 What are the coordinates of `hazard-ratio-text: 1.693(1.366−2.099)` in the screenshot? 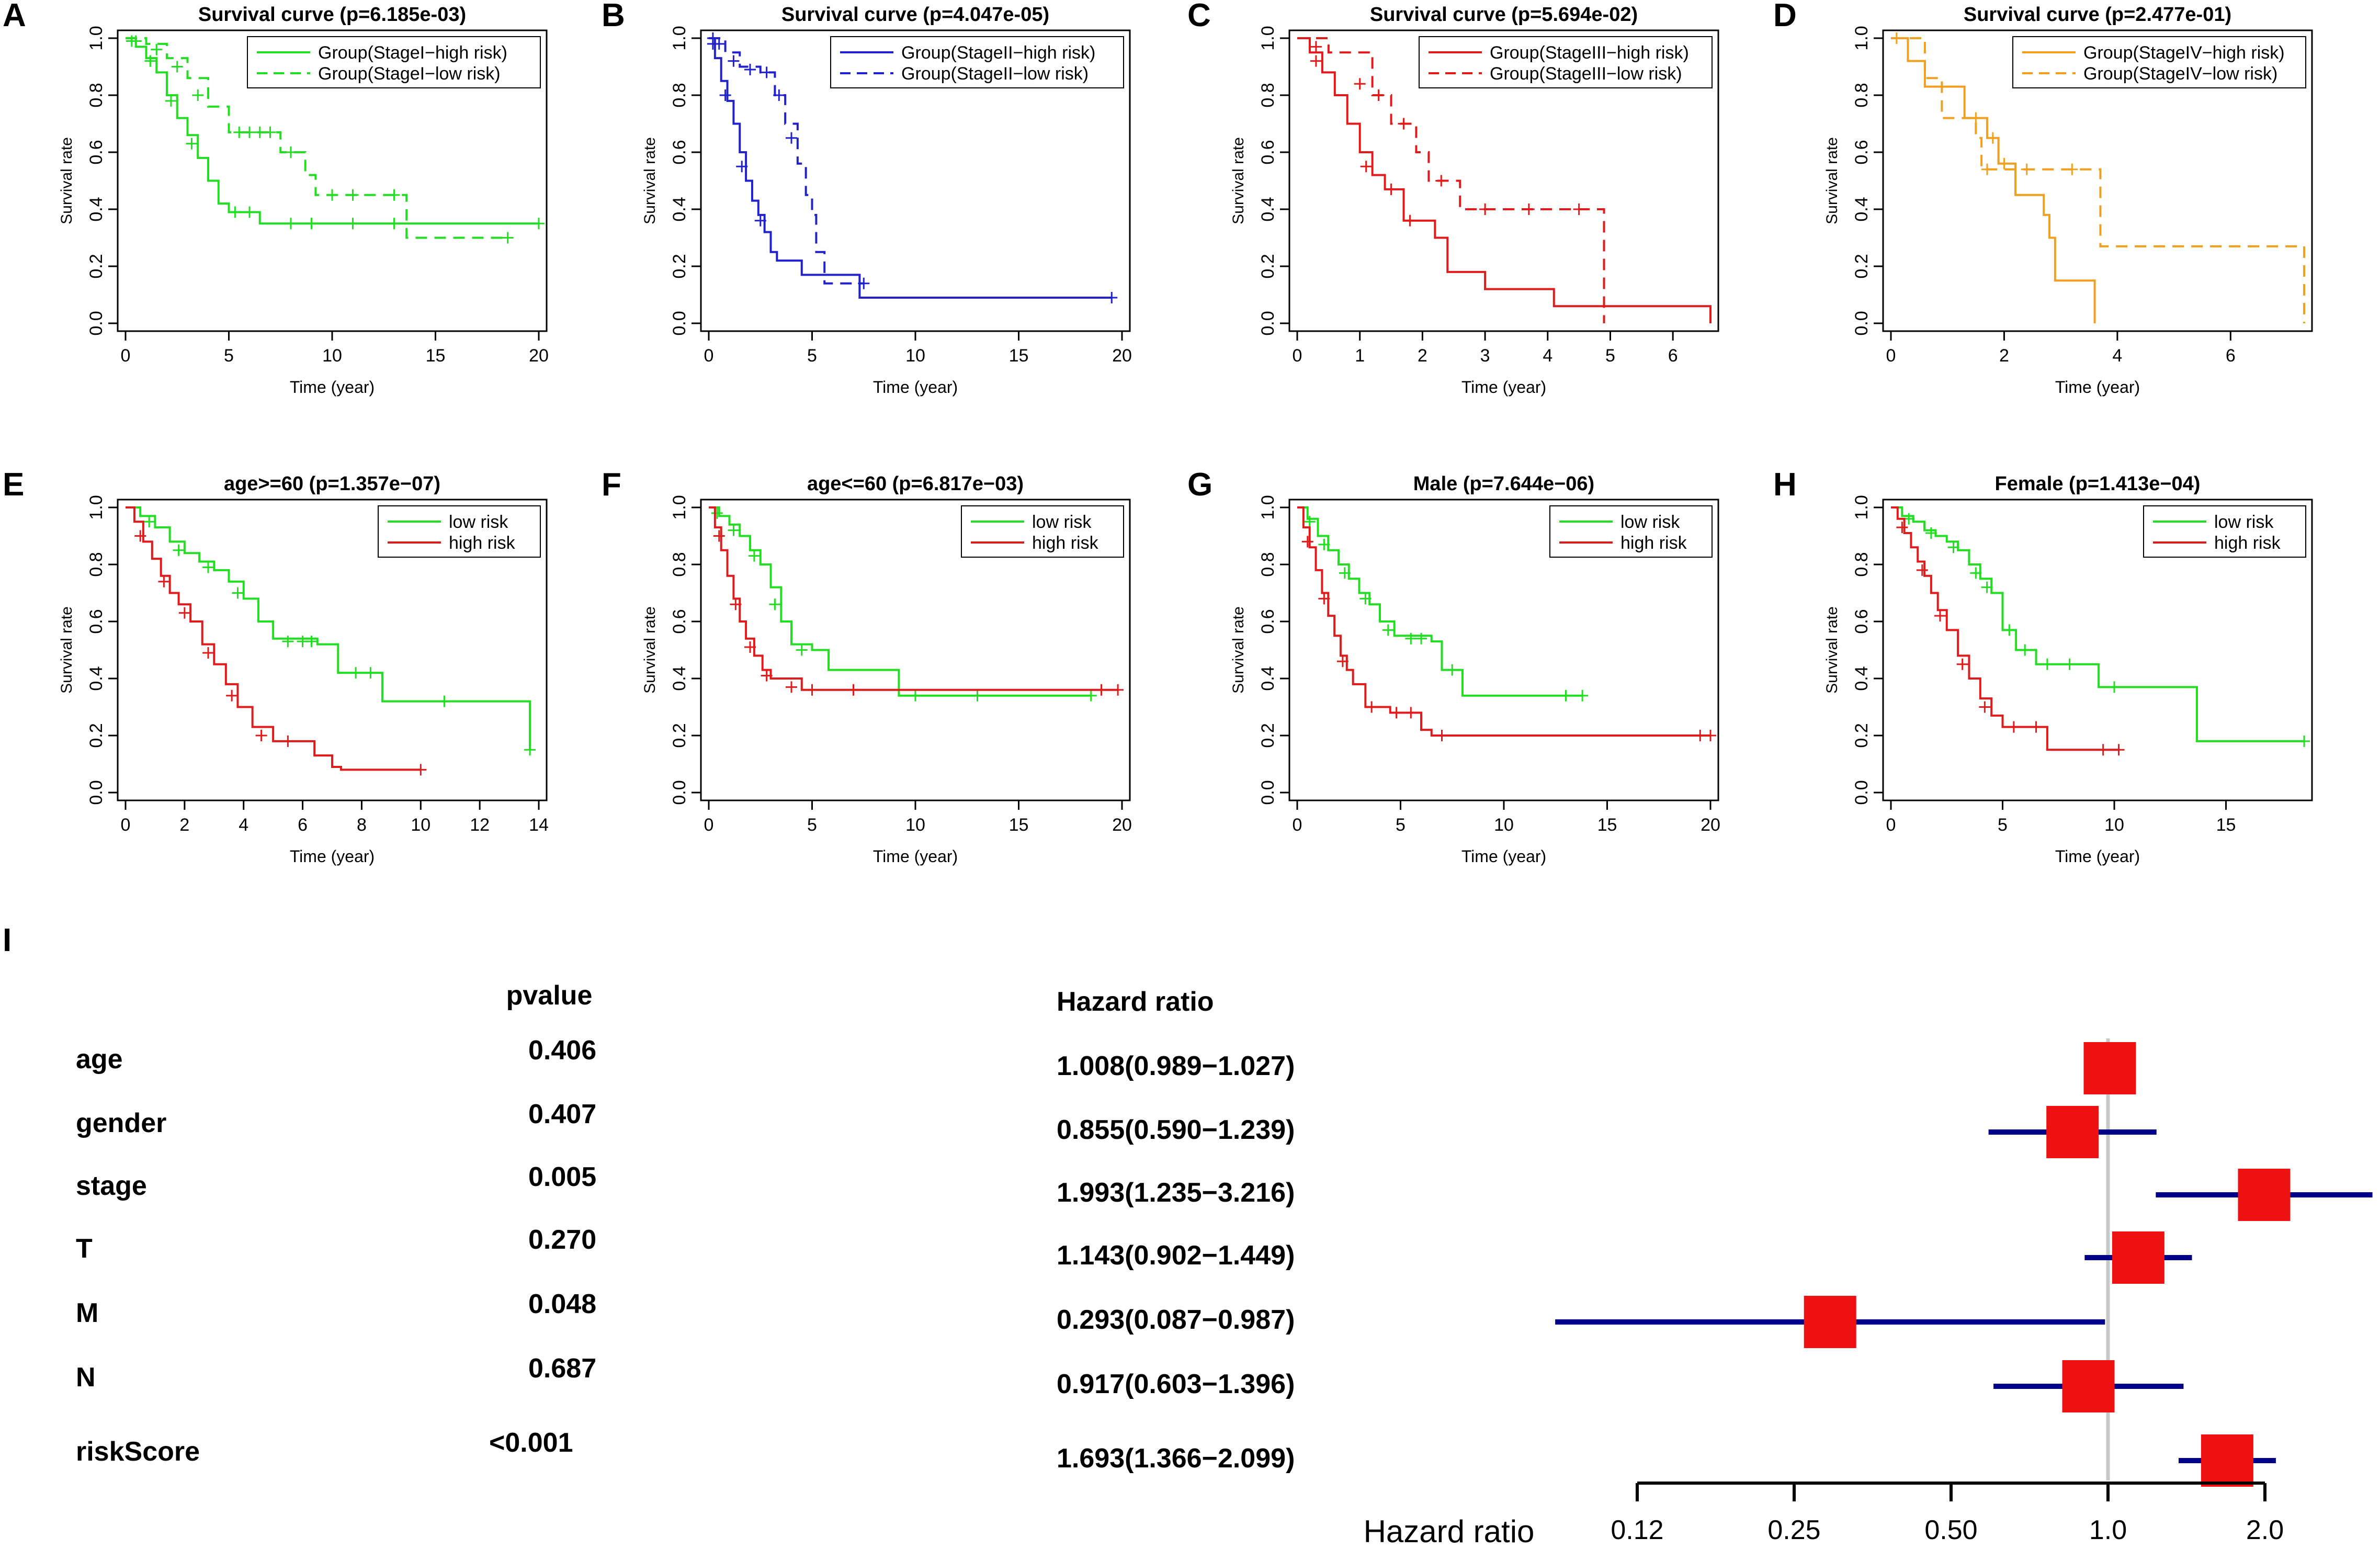 It's located at (1176, 1458).